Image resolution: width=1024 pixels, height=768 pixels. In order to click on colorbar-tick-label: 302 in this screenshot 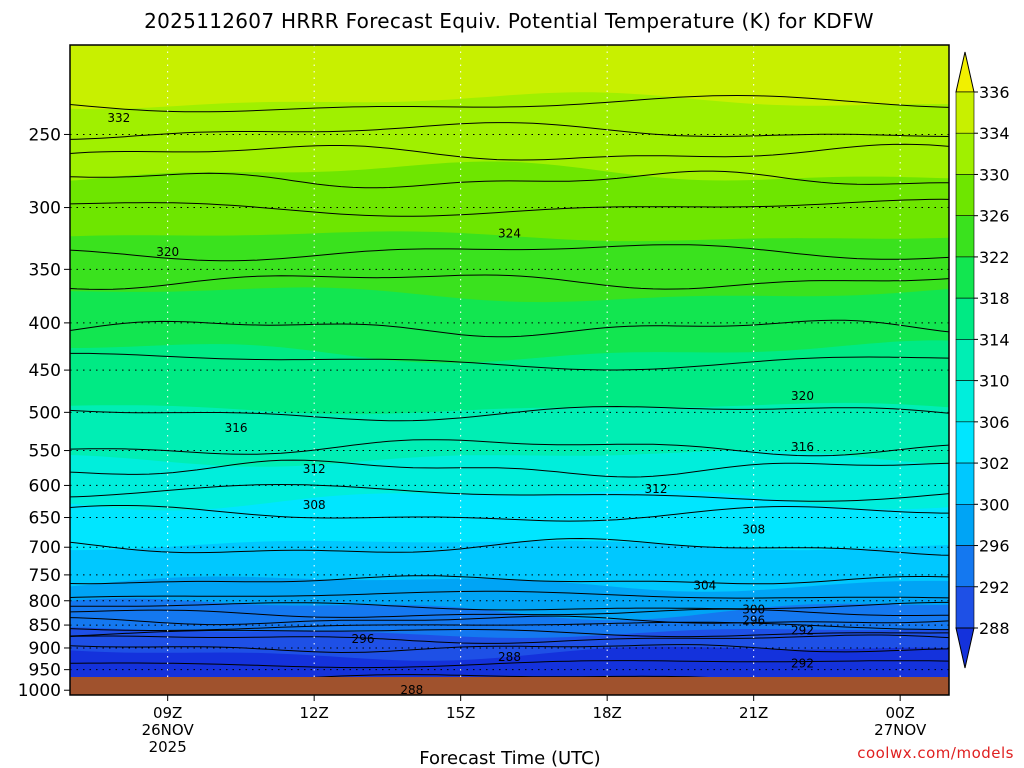, I will do `click(994, 463)`.